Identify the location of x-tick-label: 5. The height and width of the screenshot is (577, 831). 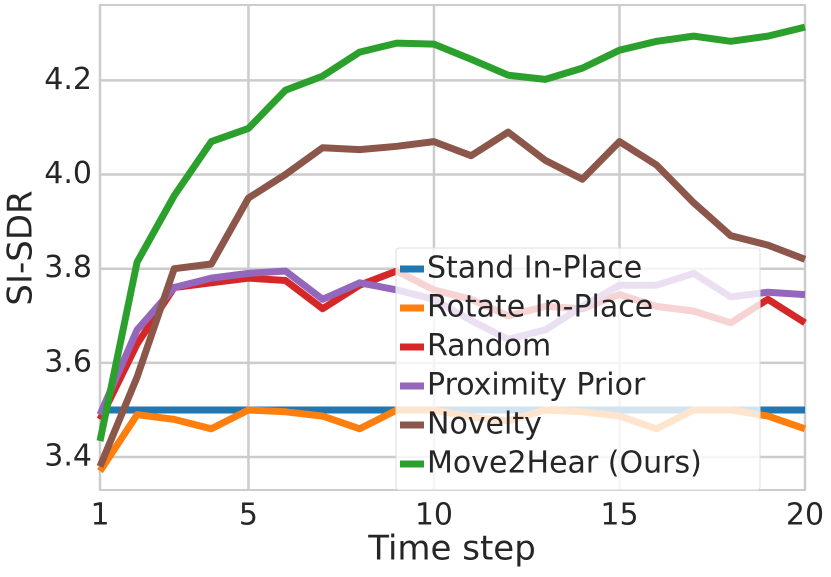
(248, 515).